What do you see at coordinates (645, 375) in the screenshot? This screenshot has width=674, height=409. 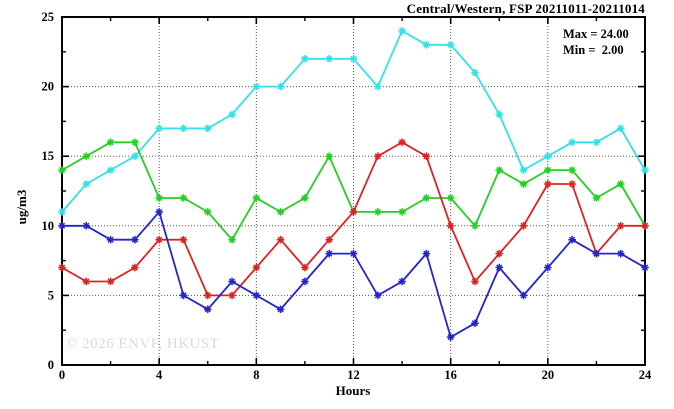 I see `x-tick-label: 24` at bounding box center [645, 375].